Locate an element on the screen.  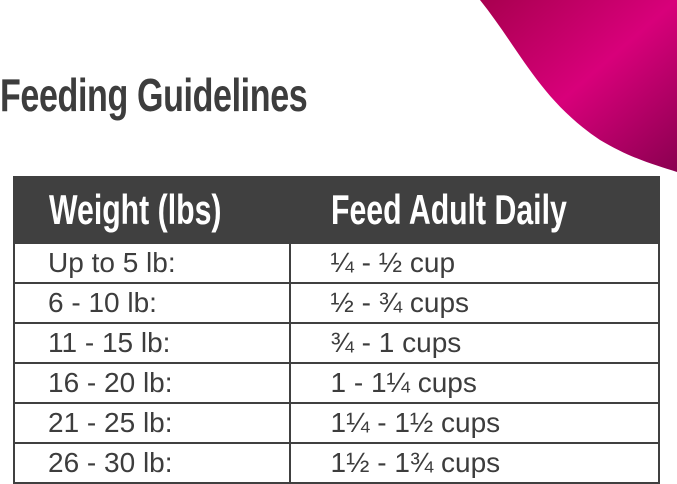
table-row: 21 - 25 lb: 1¼ - 1½ cups is located at coordinates (337, 423).